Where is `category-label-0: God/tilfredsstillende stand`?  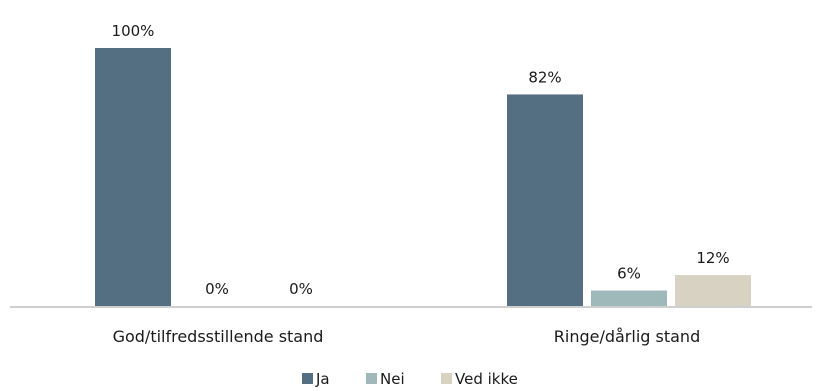
category-label-0: God/tilfredsstillende stand is located at coordinates (218, 336).